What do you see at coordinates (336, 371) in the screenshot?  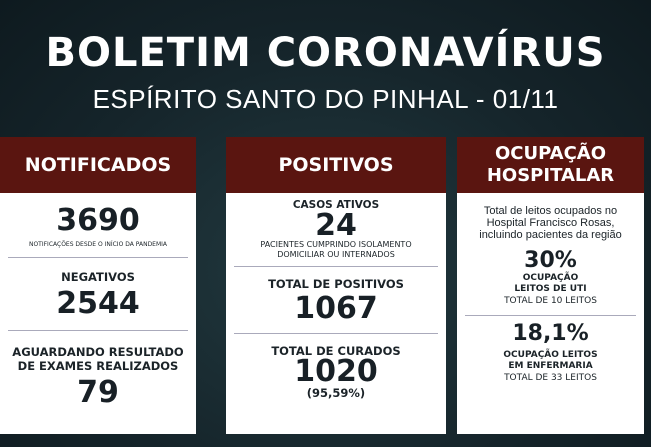 I see `curados-value: 1020` at bounding box center [336, 371].